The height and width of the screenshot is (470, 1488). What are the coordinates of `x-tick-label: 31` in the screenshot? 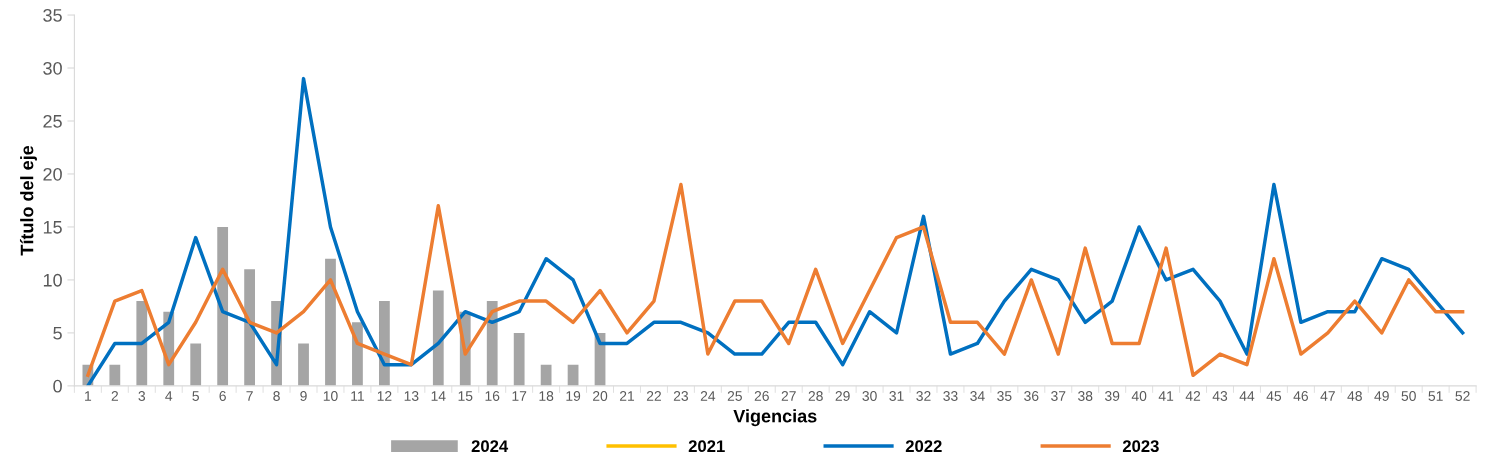 It's located at (896, 396).